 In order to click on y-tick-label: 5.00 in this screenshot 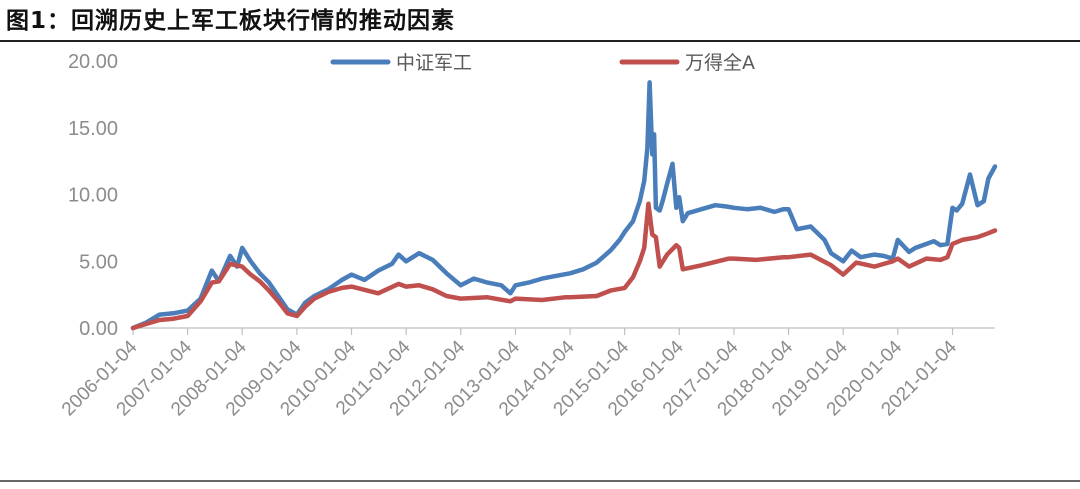, I will do `click(98, 262)`.